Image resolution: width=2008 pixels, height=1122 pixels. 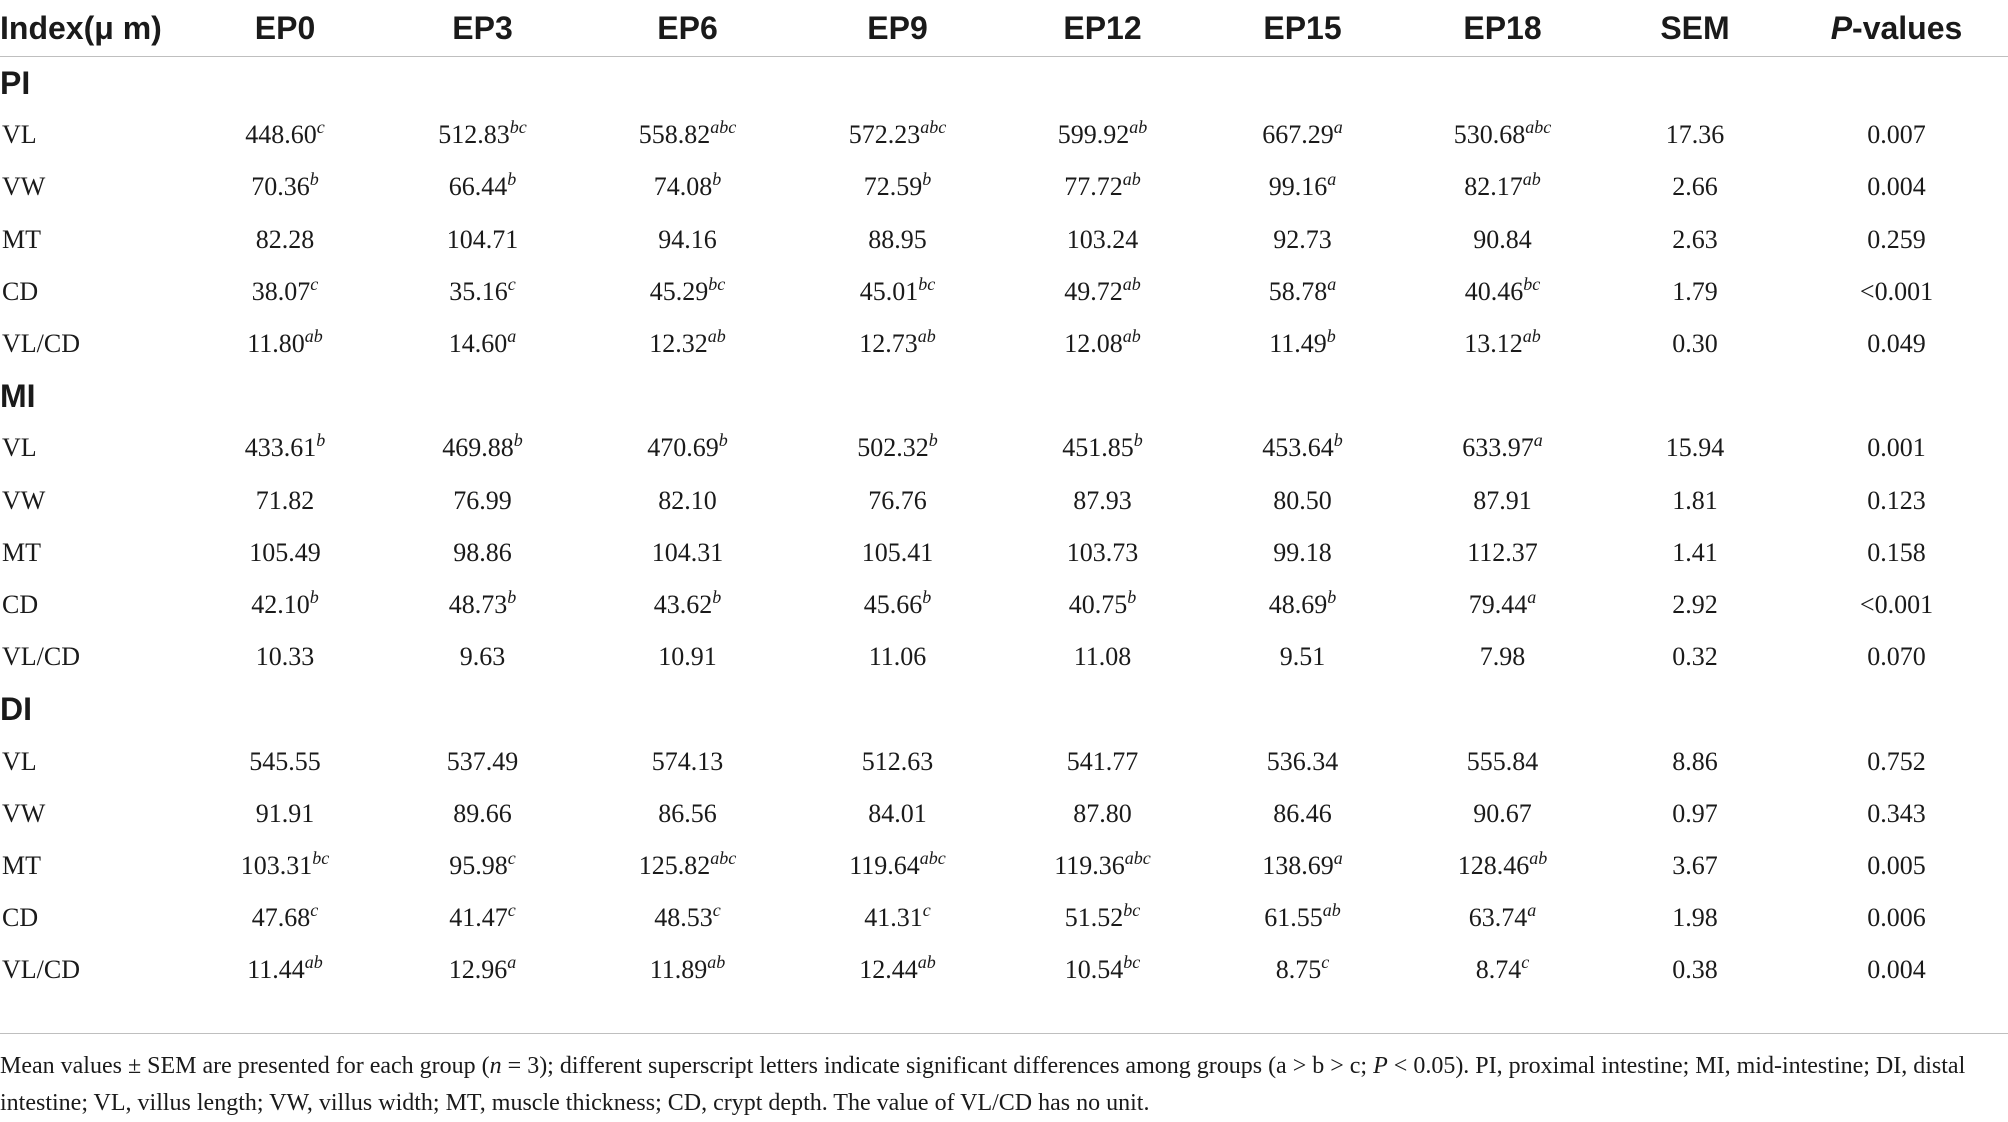 What do you see at coordinates (21, 865) in the screenshot?
I see `row-label: MT` at bounding box center [21, 865].